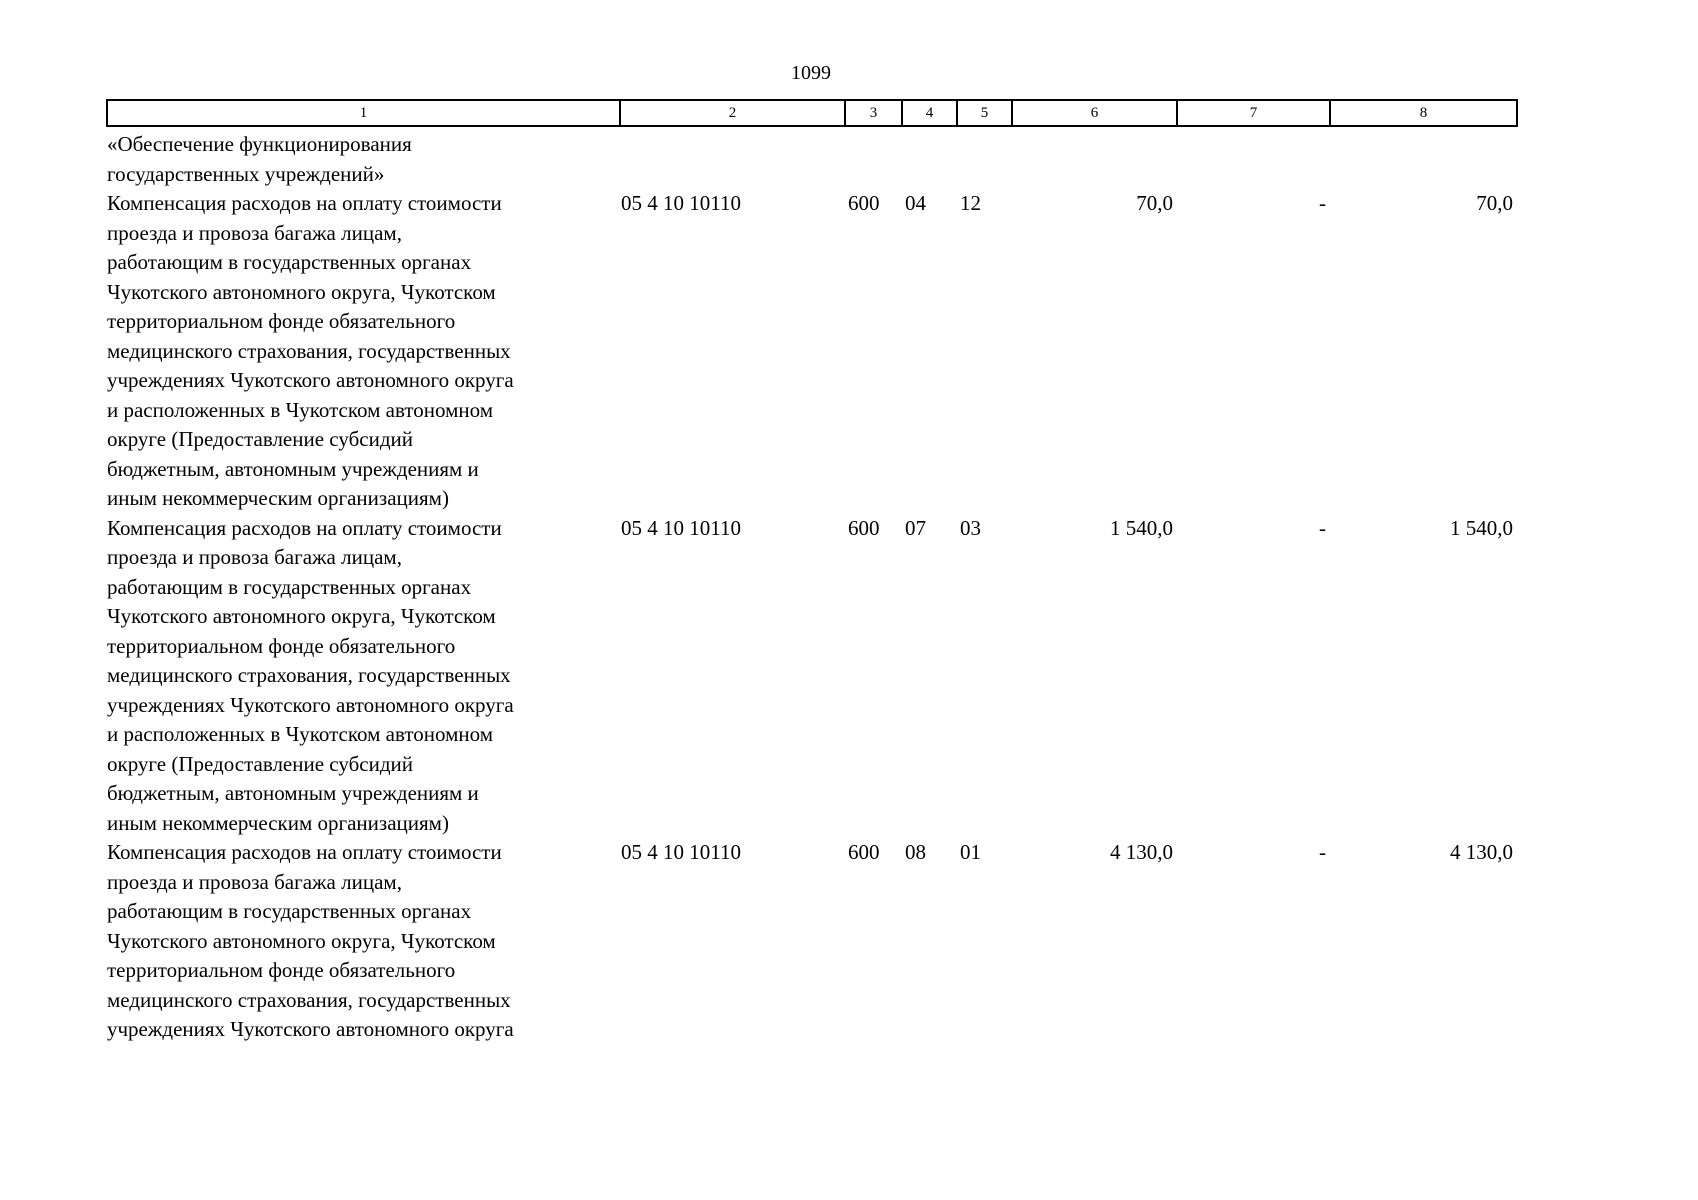 Image resolution: width=1698 pixels, height=1200 pixels. I want to click on cell-col5: 03, so click(970, 527).